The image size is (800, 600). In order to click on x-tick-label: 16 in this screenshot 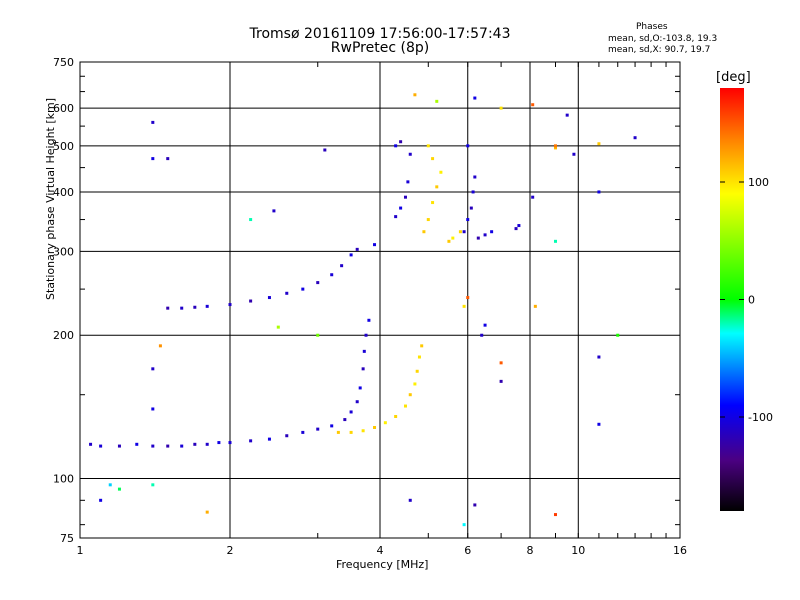, I will do `click(680, 550)`.